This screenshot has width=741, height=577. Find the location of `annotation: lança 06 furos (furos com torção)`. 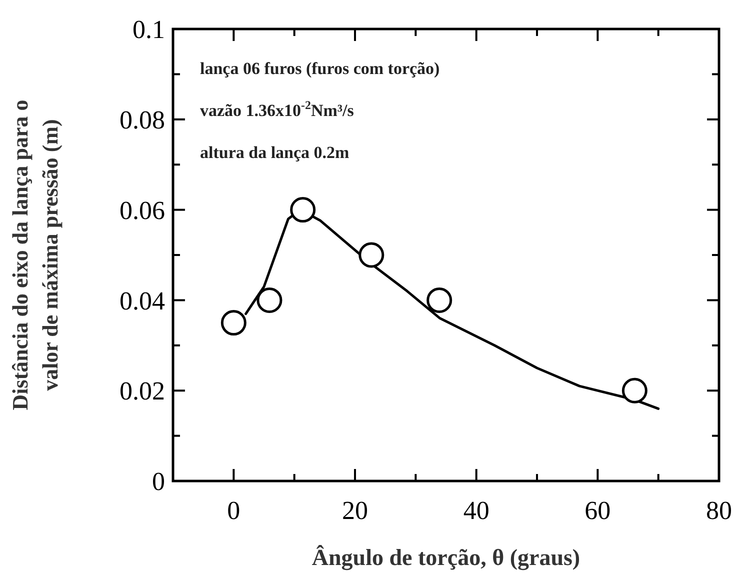

annotation: lança 06 furos (furos com torção) is located at coordinates (320, 68).